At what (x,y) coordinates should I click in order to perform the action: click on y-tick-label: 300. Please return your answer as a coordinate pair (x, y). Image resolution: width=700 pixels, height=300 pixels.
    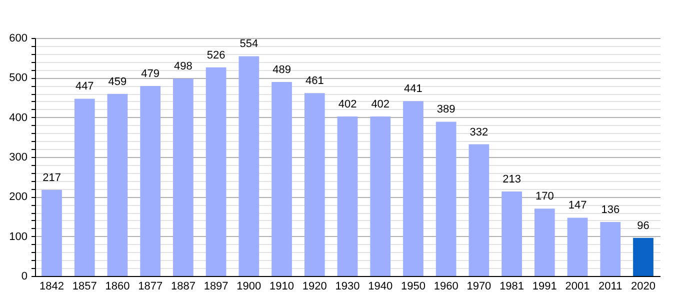
    Looking at the image, I should click on (18, 158).